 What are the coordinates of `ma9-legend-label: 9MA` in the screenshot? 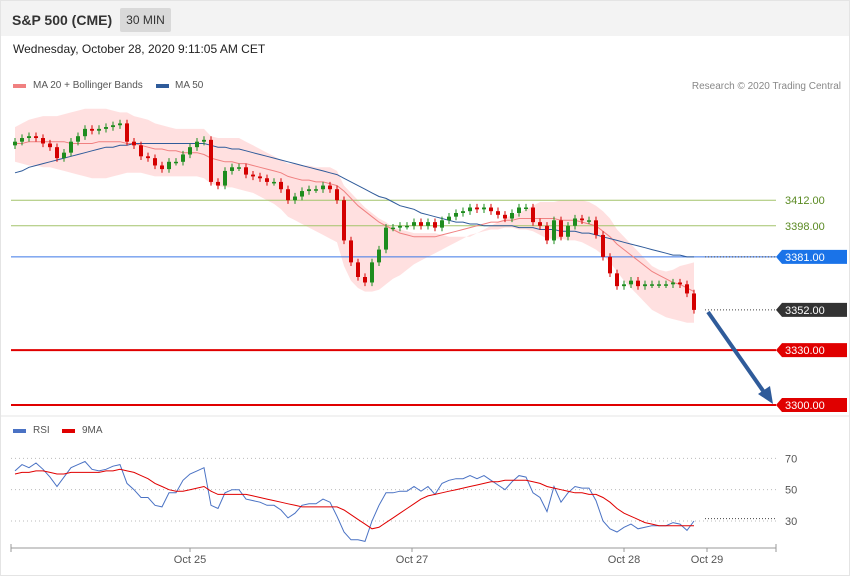 It's located at (92, 430).